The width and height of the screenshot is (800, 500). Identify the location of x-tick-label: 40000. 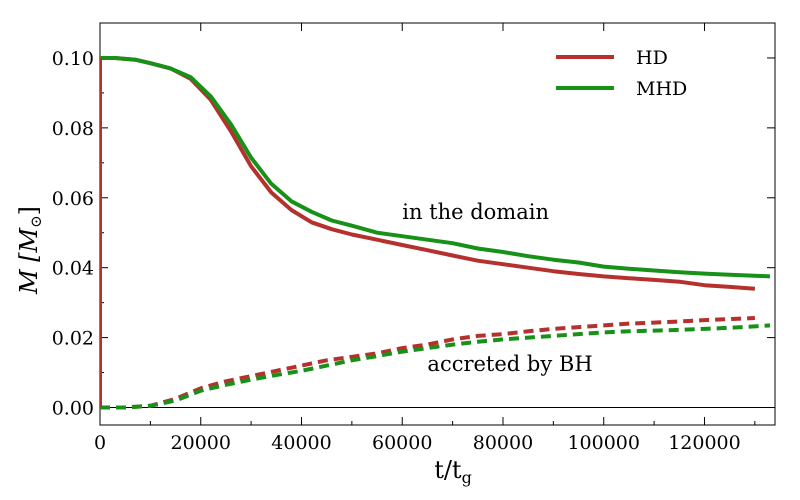
(301, 443).